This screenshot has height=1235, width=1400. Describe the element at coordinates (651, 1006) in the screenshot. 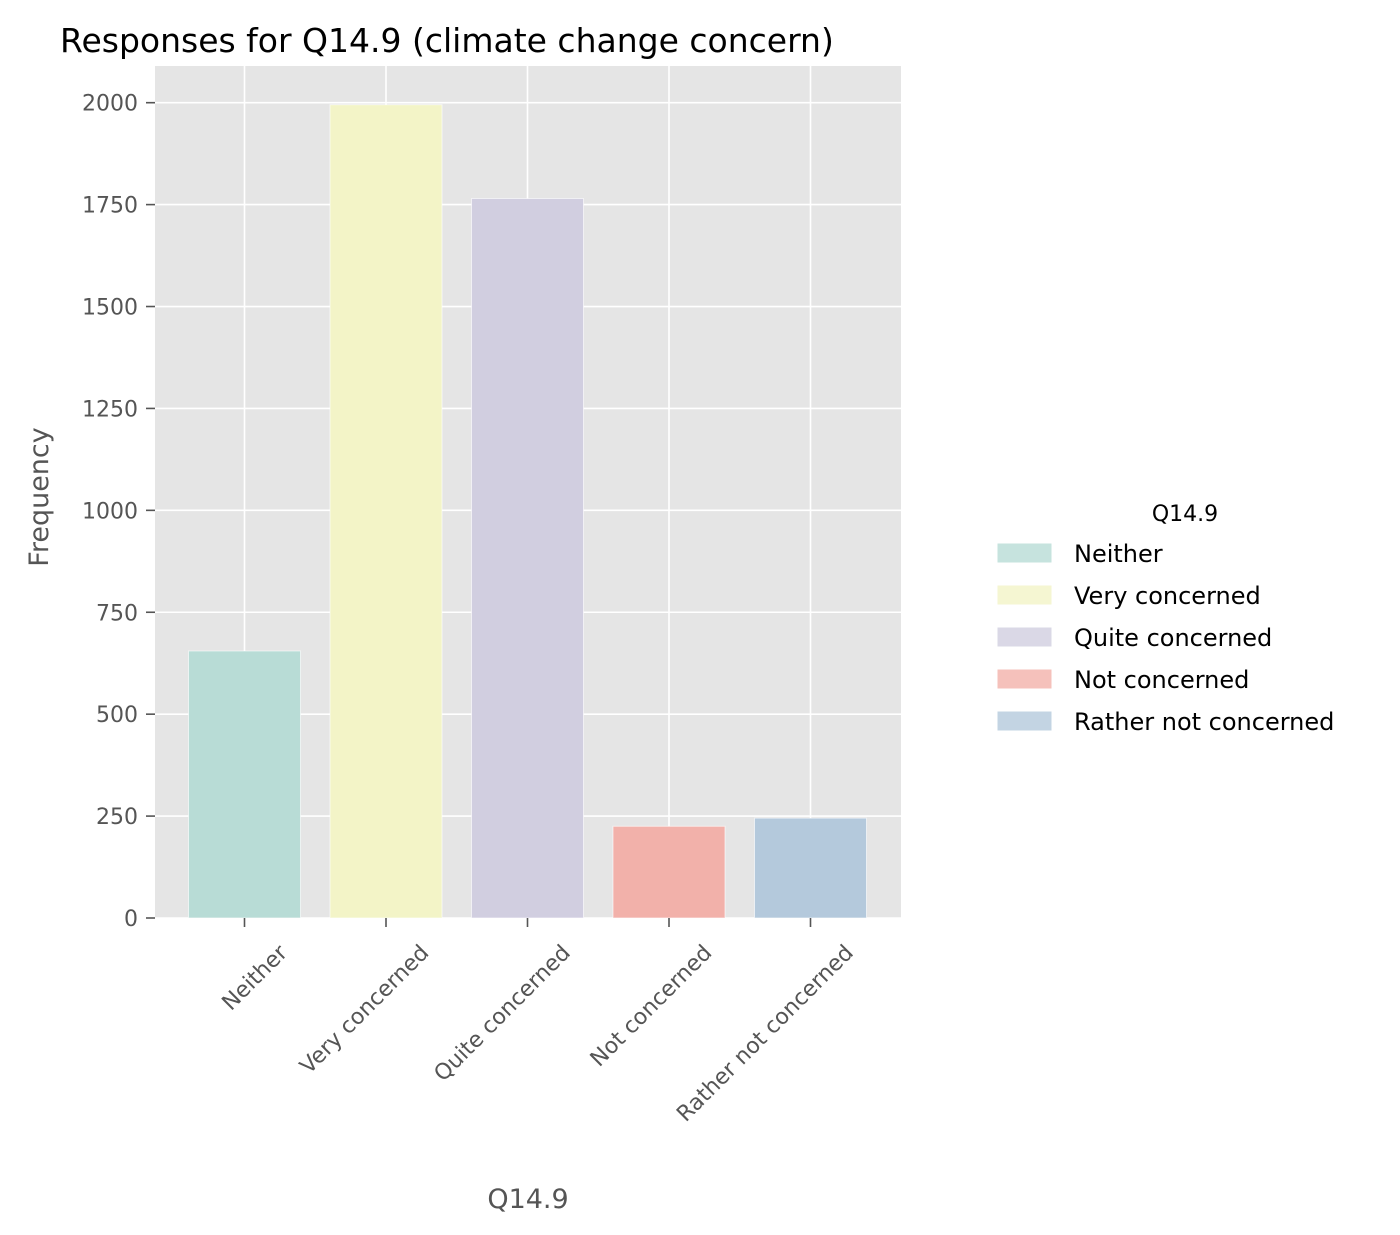

I see `x-tick-label: Not concerned` at that location.